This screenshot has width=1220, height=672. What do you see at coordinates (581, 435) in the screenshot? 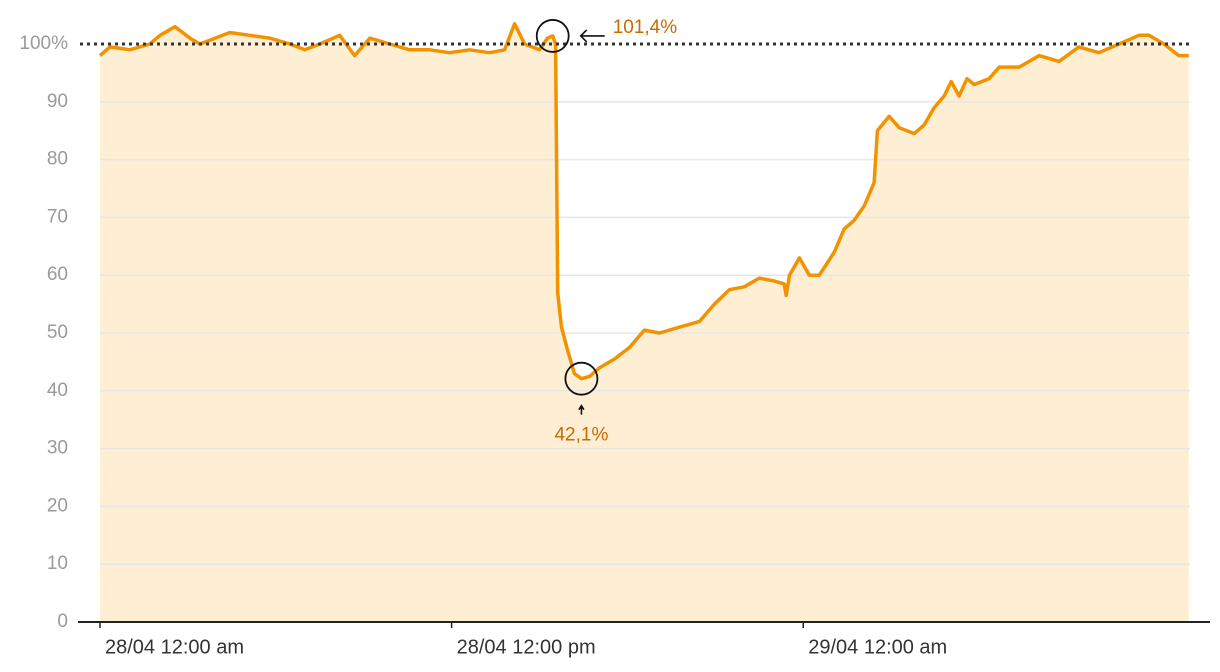
I see `annotation-label: 42,1%` at bounding box center [581, 435].